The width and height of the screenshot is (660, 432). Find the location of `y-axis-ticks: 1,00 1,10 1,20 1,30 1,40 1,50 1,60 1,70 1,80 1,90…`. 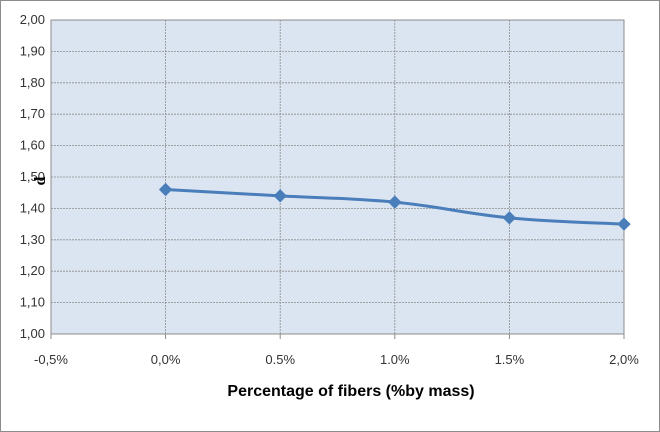

y-axis-ticks: 1,00 1,10 1,20 1,30 1,40 1,50 1,60 1,70 1,80 1,90… is located at coordinates (32, 176).